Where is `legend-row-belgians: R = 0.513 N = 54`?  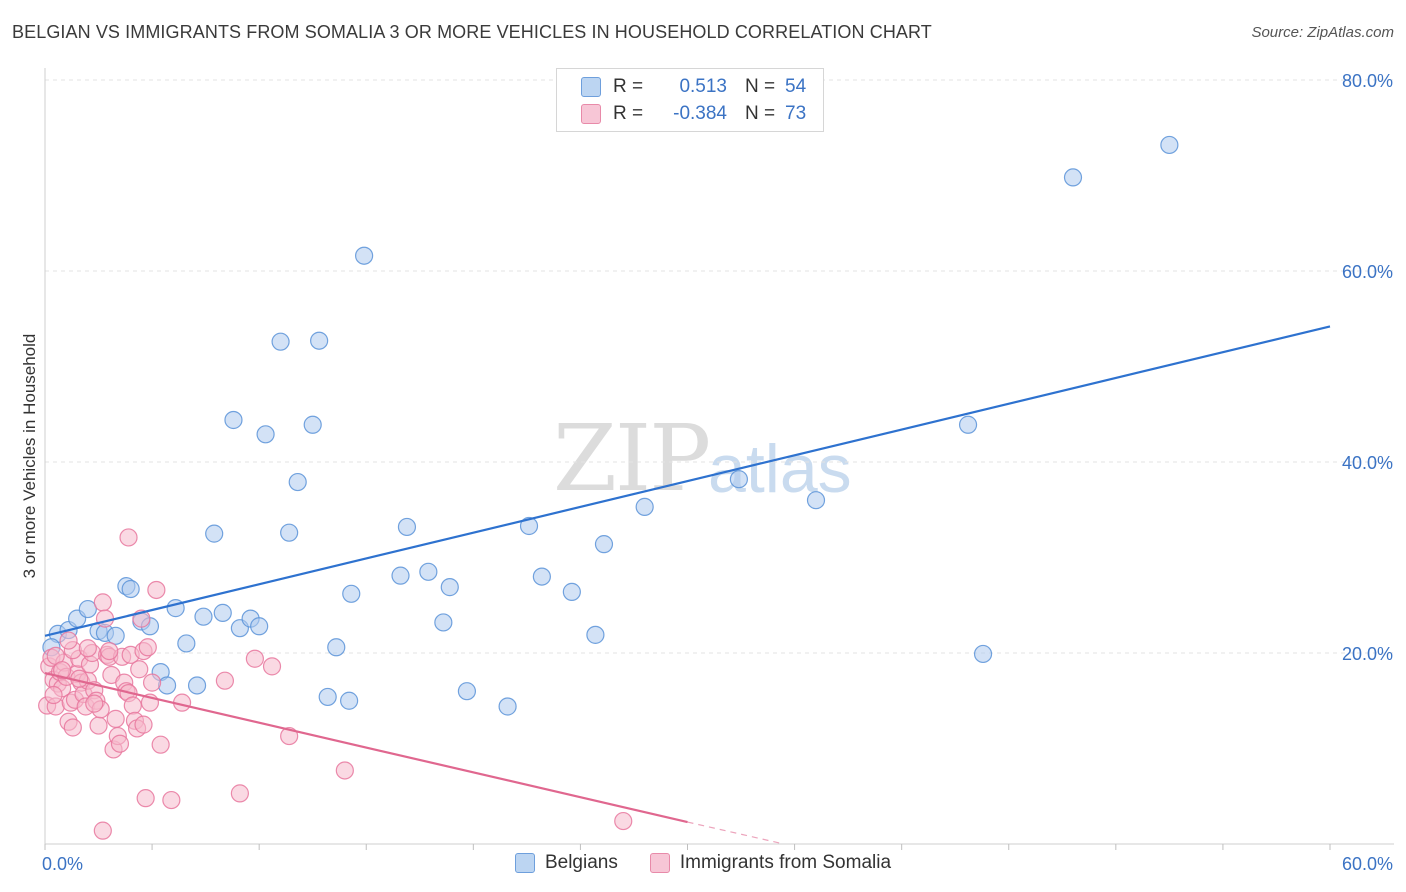
legend-row-belgians: R = 0.513 N = 54 is located at coordinates (693, 87).